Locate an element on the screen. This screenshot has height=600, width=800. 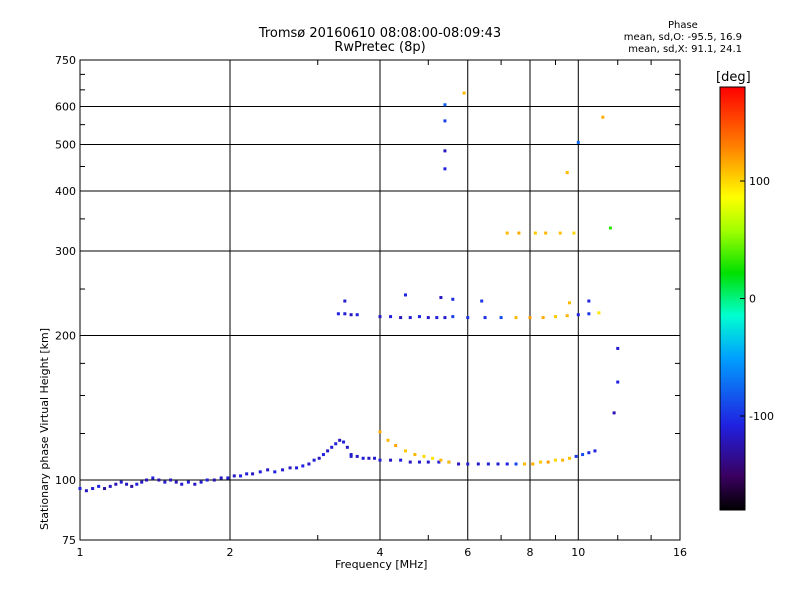
x-tick-label: 1 is located at coordinates (80, 552).